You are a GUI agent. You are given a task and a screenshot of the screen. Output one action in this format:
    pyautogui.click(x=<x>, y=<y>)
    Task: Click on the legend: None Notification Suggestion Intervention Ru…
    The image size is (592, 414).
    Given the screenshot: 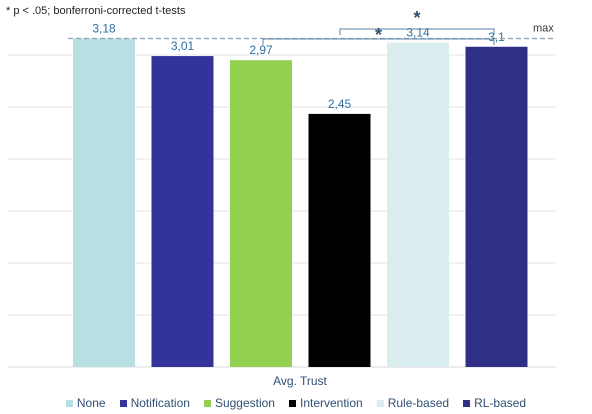 What is the action you would take?
    pyautogui.click(x=296, y=403)
    